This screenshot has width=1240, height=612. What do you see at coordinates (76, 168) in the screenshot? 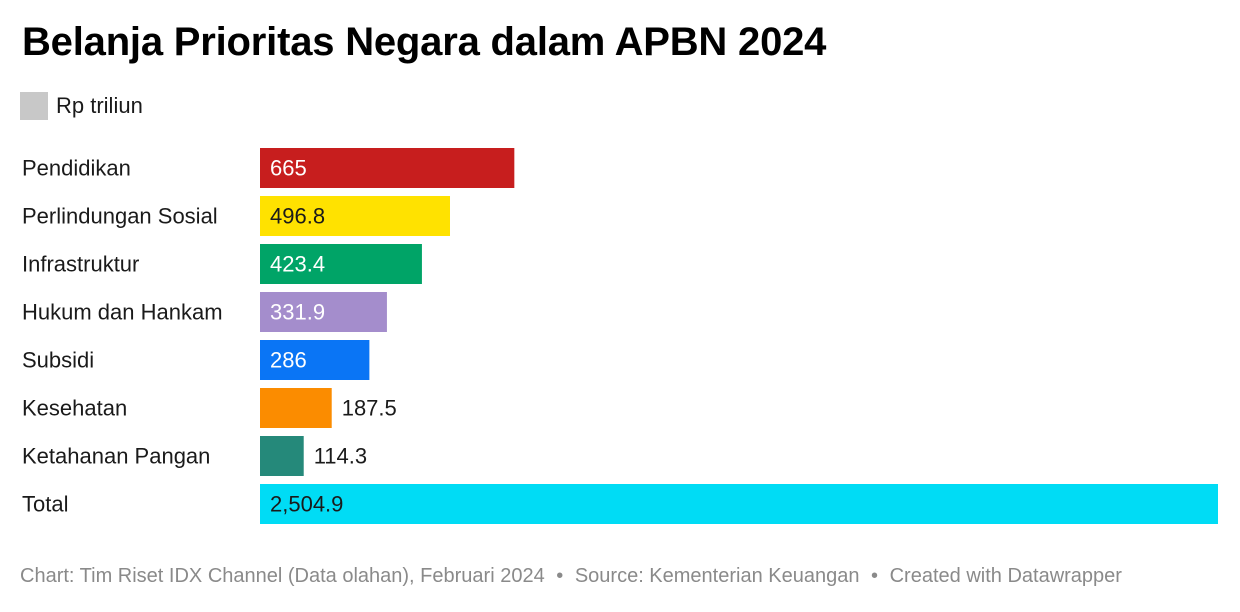
I see `category-label: Pendidikan` at bounding box center [76, 168].